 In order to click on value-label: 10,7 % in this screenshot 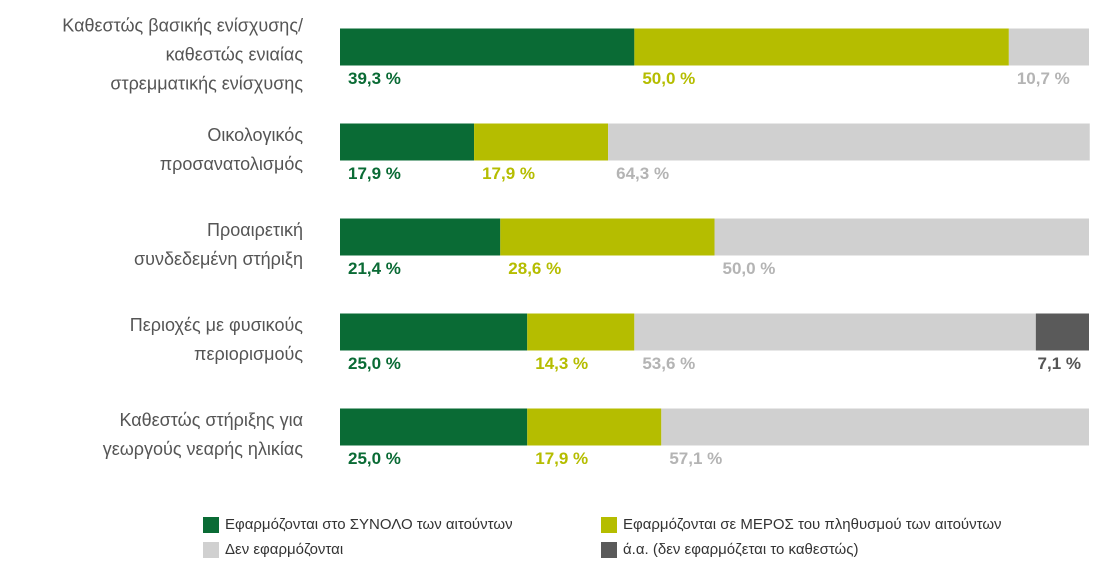, I will do `click(1043, 78)`.